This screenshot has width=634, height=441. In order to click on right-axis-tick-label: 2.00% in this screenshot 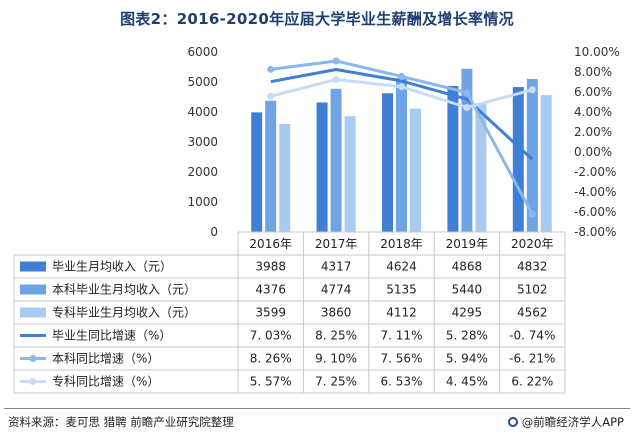, I will do `click(593, 132)`.